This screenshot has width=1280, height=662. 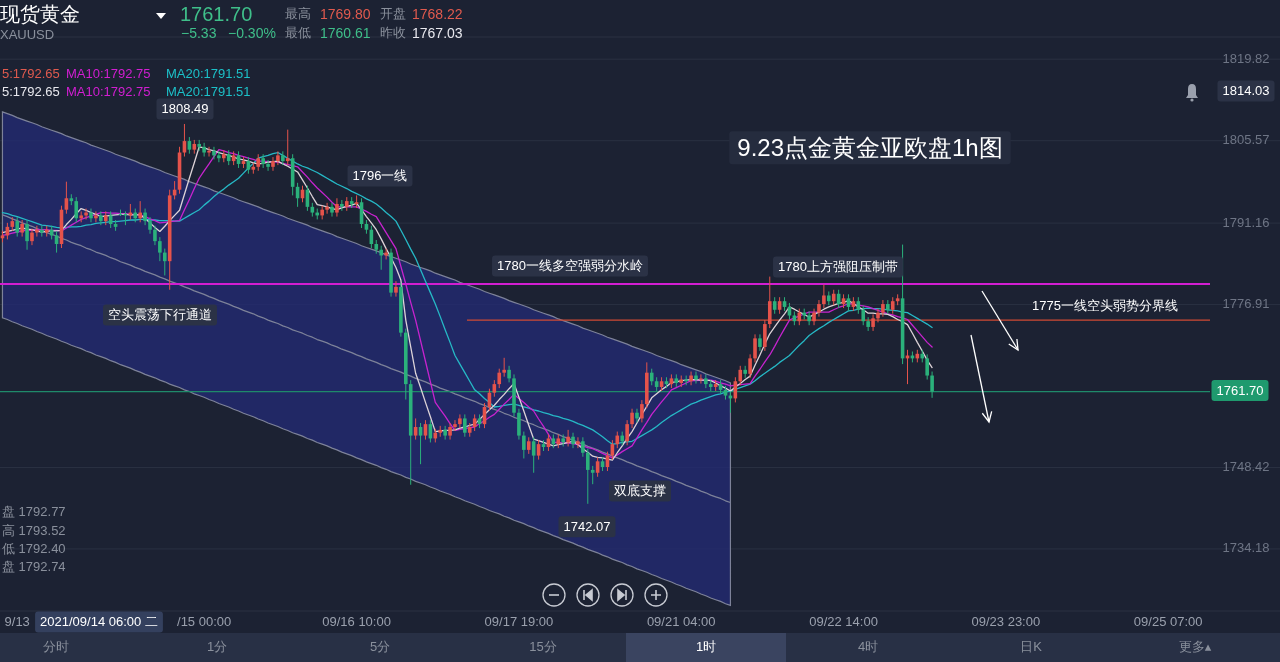 What do you see at coordinates (868, 647) in the screenshot?
I see `text: 4时` at bounding box center [868, 647].